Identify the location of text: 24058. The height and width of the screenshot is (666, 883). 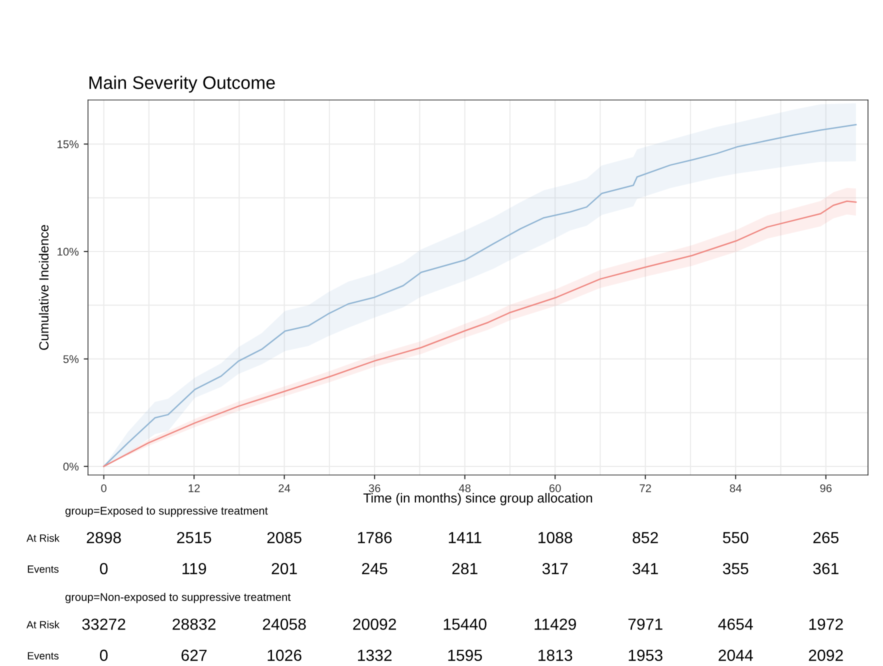
(284, 624).